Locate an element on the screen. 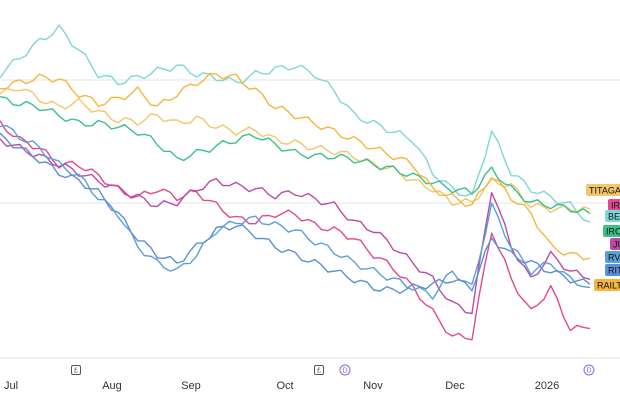 Image resolution: width=620 pixels, height=410 pixels. legend-badge-railt is located at coordinates (607, 285).